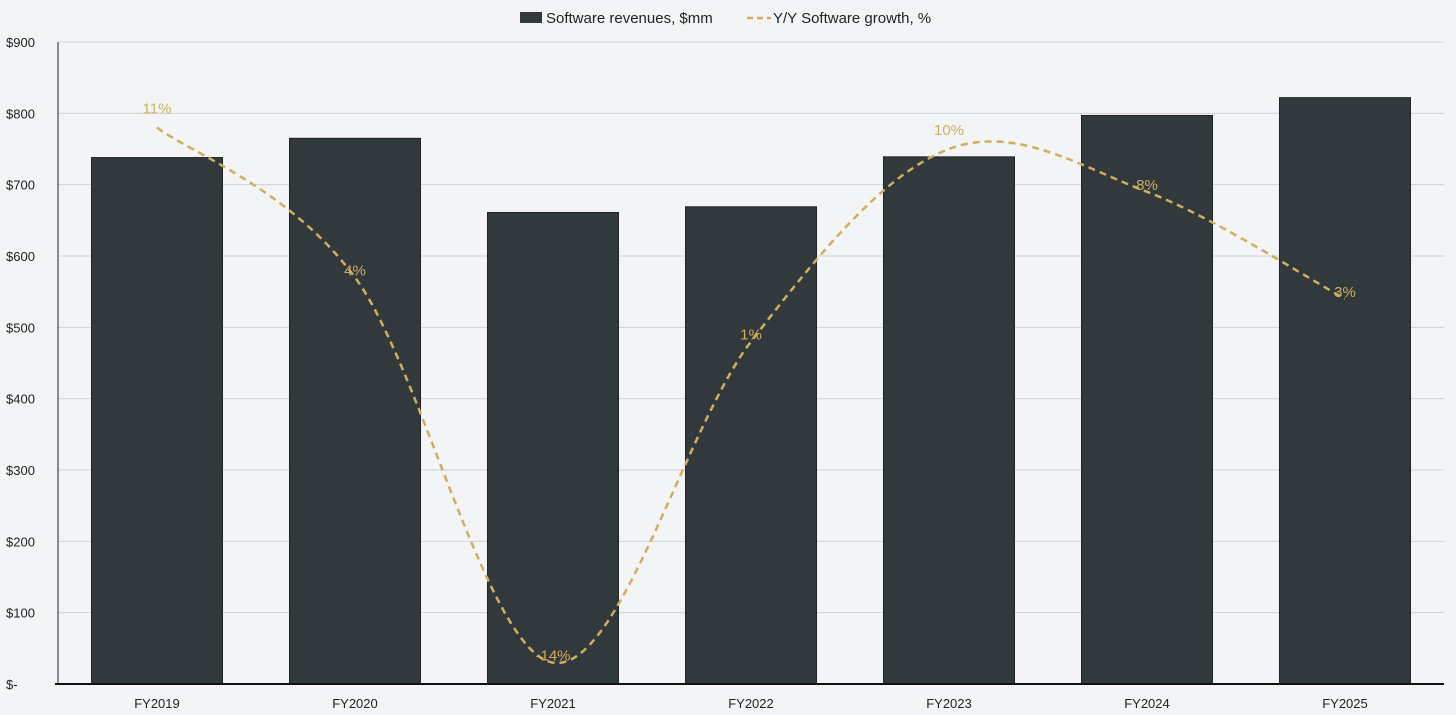 The height and width of the screenshot is (715, 1456). What do you see at coordinates (1147, 703) in the screenshot?
I see `x-tick-label: FY2024` at bounding box center [1147, 703].